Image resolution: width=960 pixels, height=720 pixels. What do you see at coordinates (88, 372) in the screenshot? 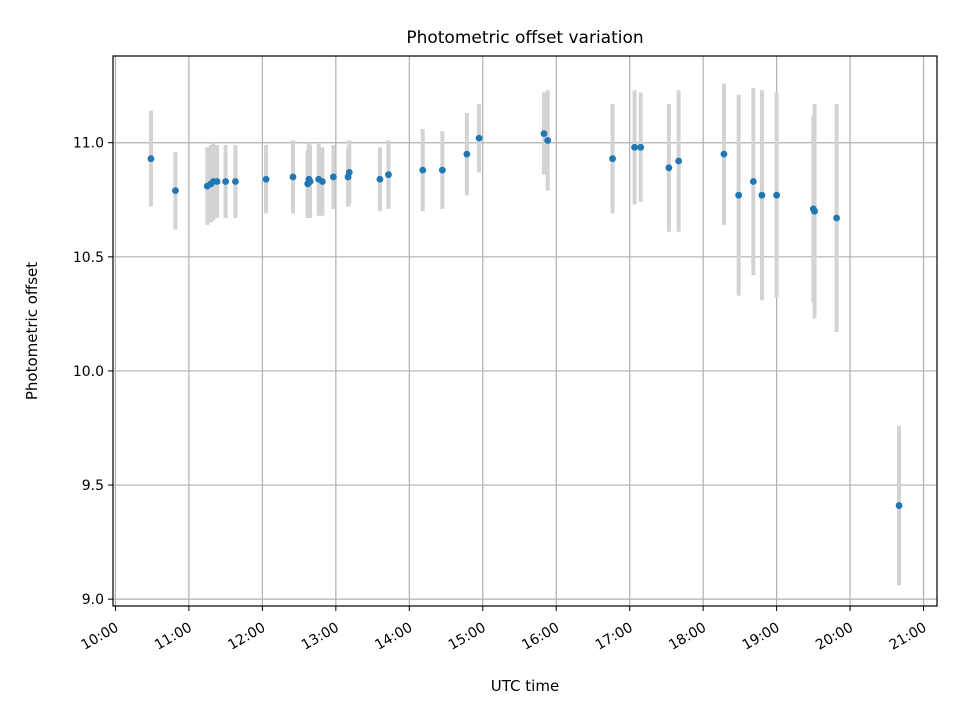
I see `y-tick-label: 10.0` at bounding box center [88, 372].